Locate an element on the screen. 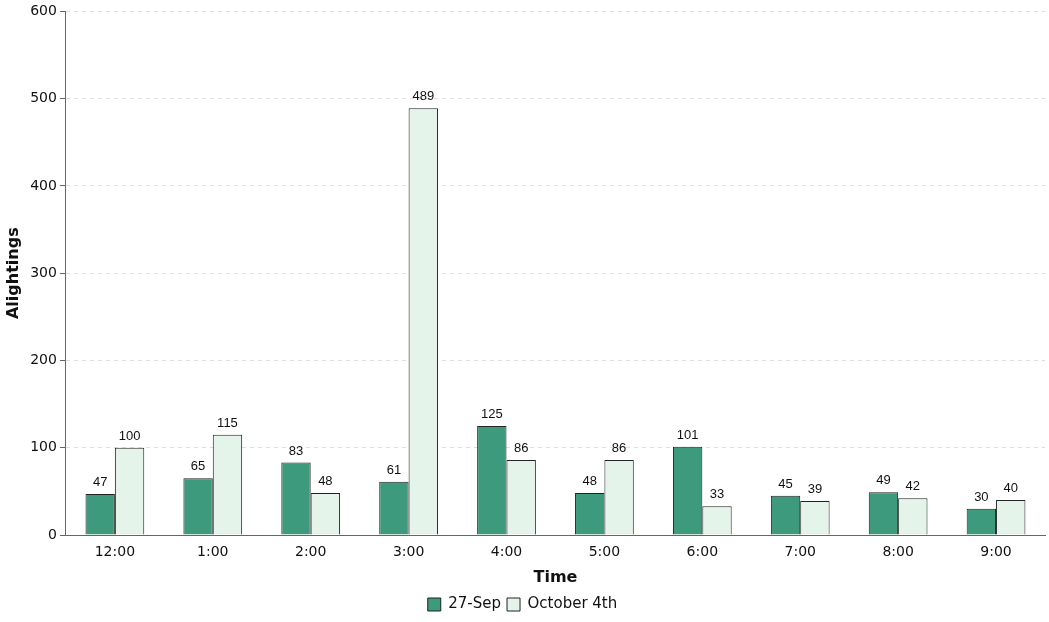  x-tick-label: 1:00 is located at coordinates (213, 551).